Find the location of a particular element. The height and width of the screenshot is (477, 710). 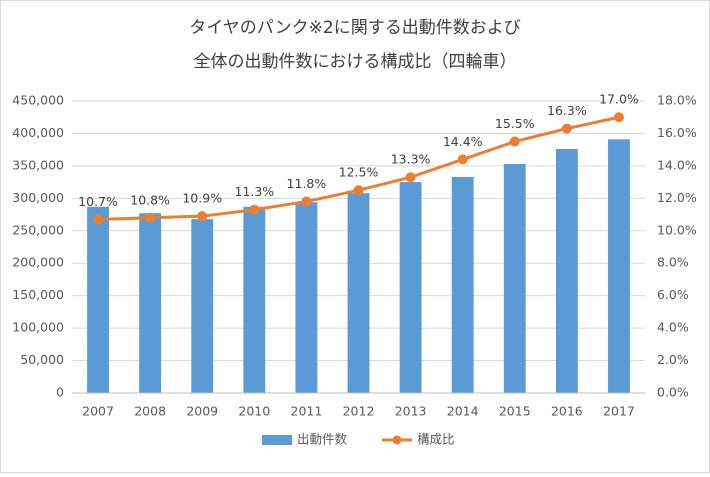

y2-tick-label: 18.0% is located at coordinates (677, 100).